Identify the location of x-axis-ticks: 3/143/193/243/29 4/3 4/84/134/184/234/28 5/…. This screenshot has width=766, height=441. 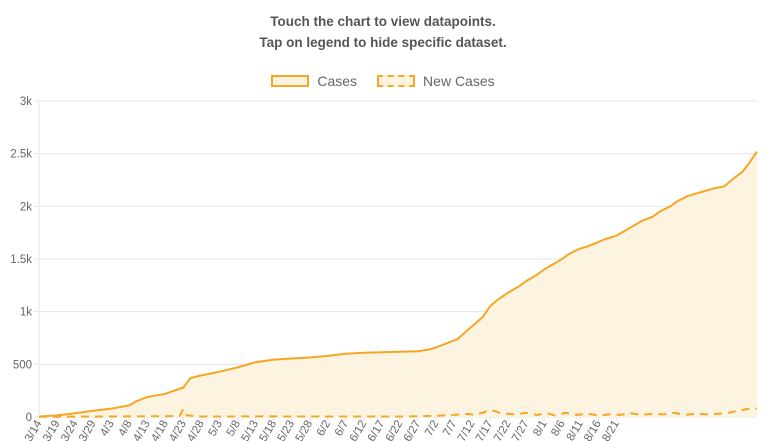
(322, 429).